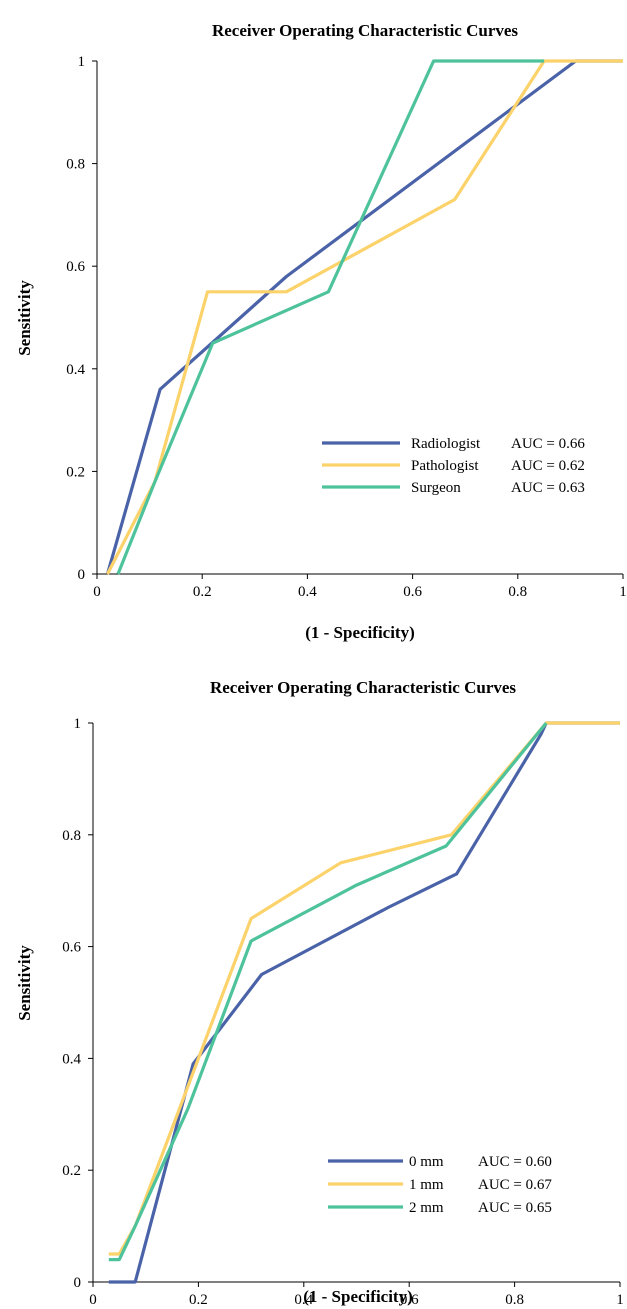 This screenshot has width=627, height=1309. What do you see at coordinates (515, 1162) in the screenshot?
I see `legend-auc-value: AUC = 0.60` at bounding box center [515, 1162].